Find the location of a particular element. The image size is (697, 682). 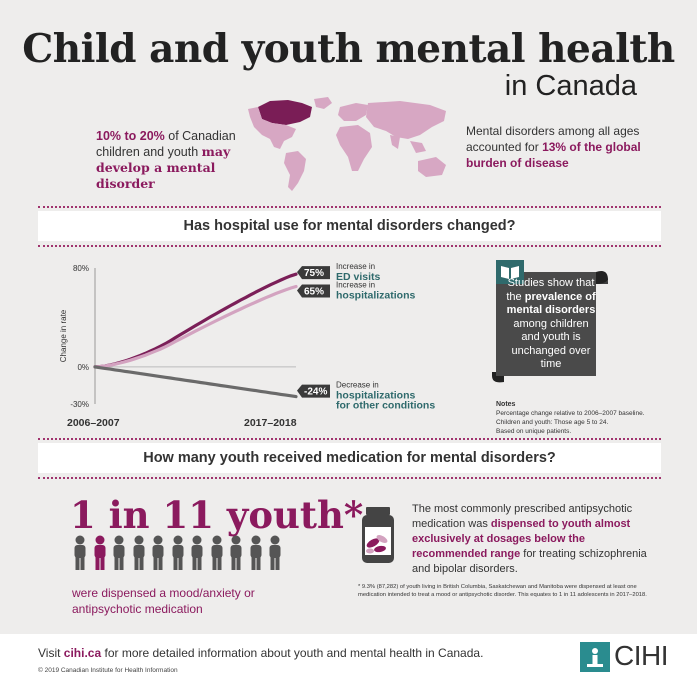

logo-figure-icon is located at coordinates (595, 657).